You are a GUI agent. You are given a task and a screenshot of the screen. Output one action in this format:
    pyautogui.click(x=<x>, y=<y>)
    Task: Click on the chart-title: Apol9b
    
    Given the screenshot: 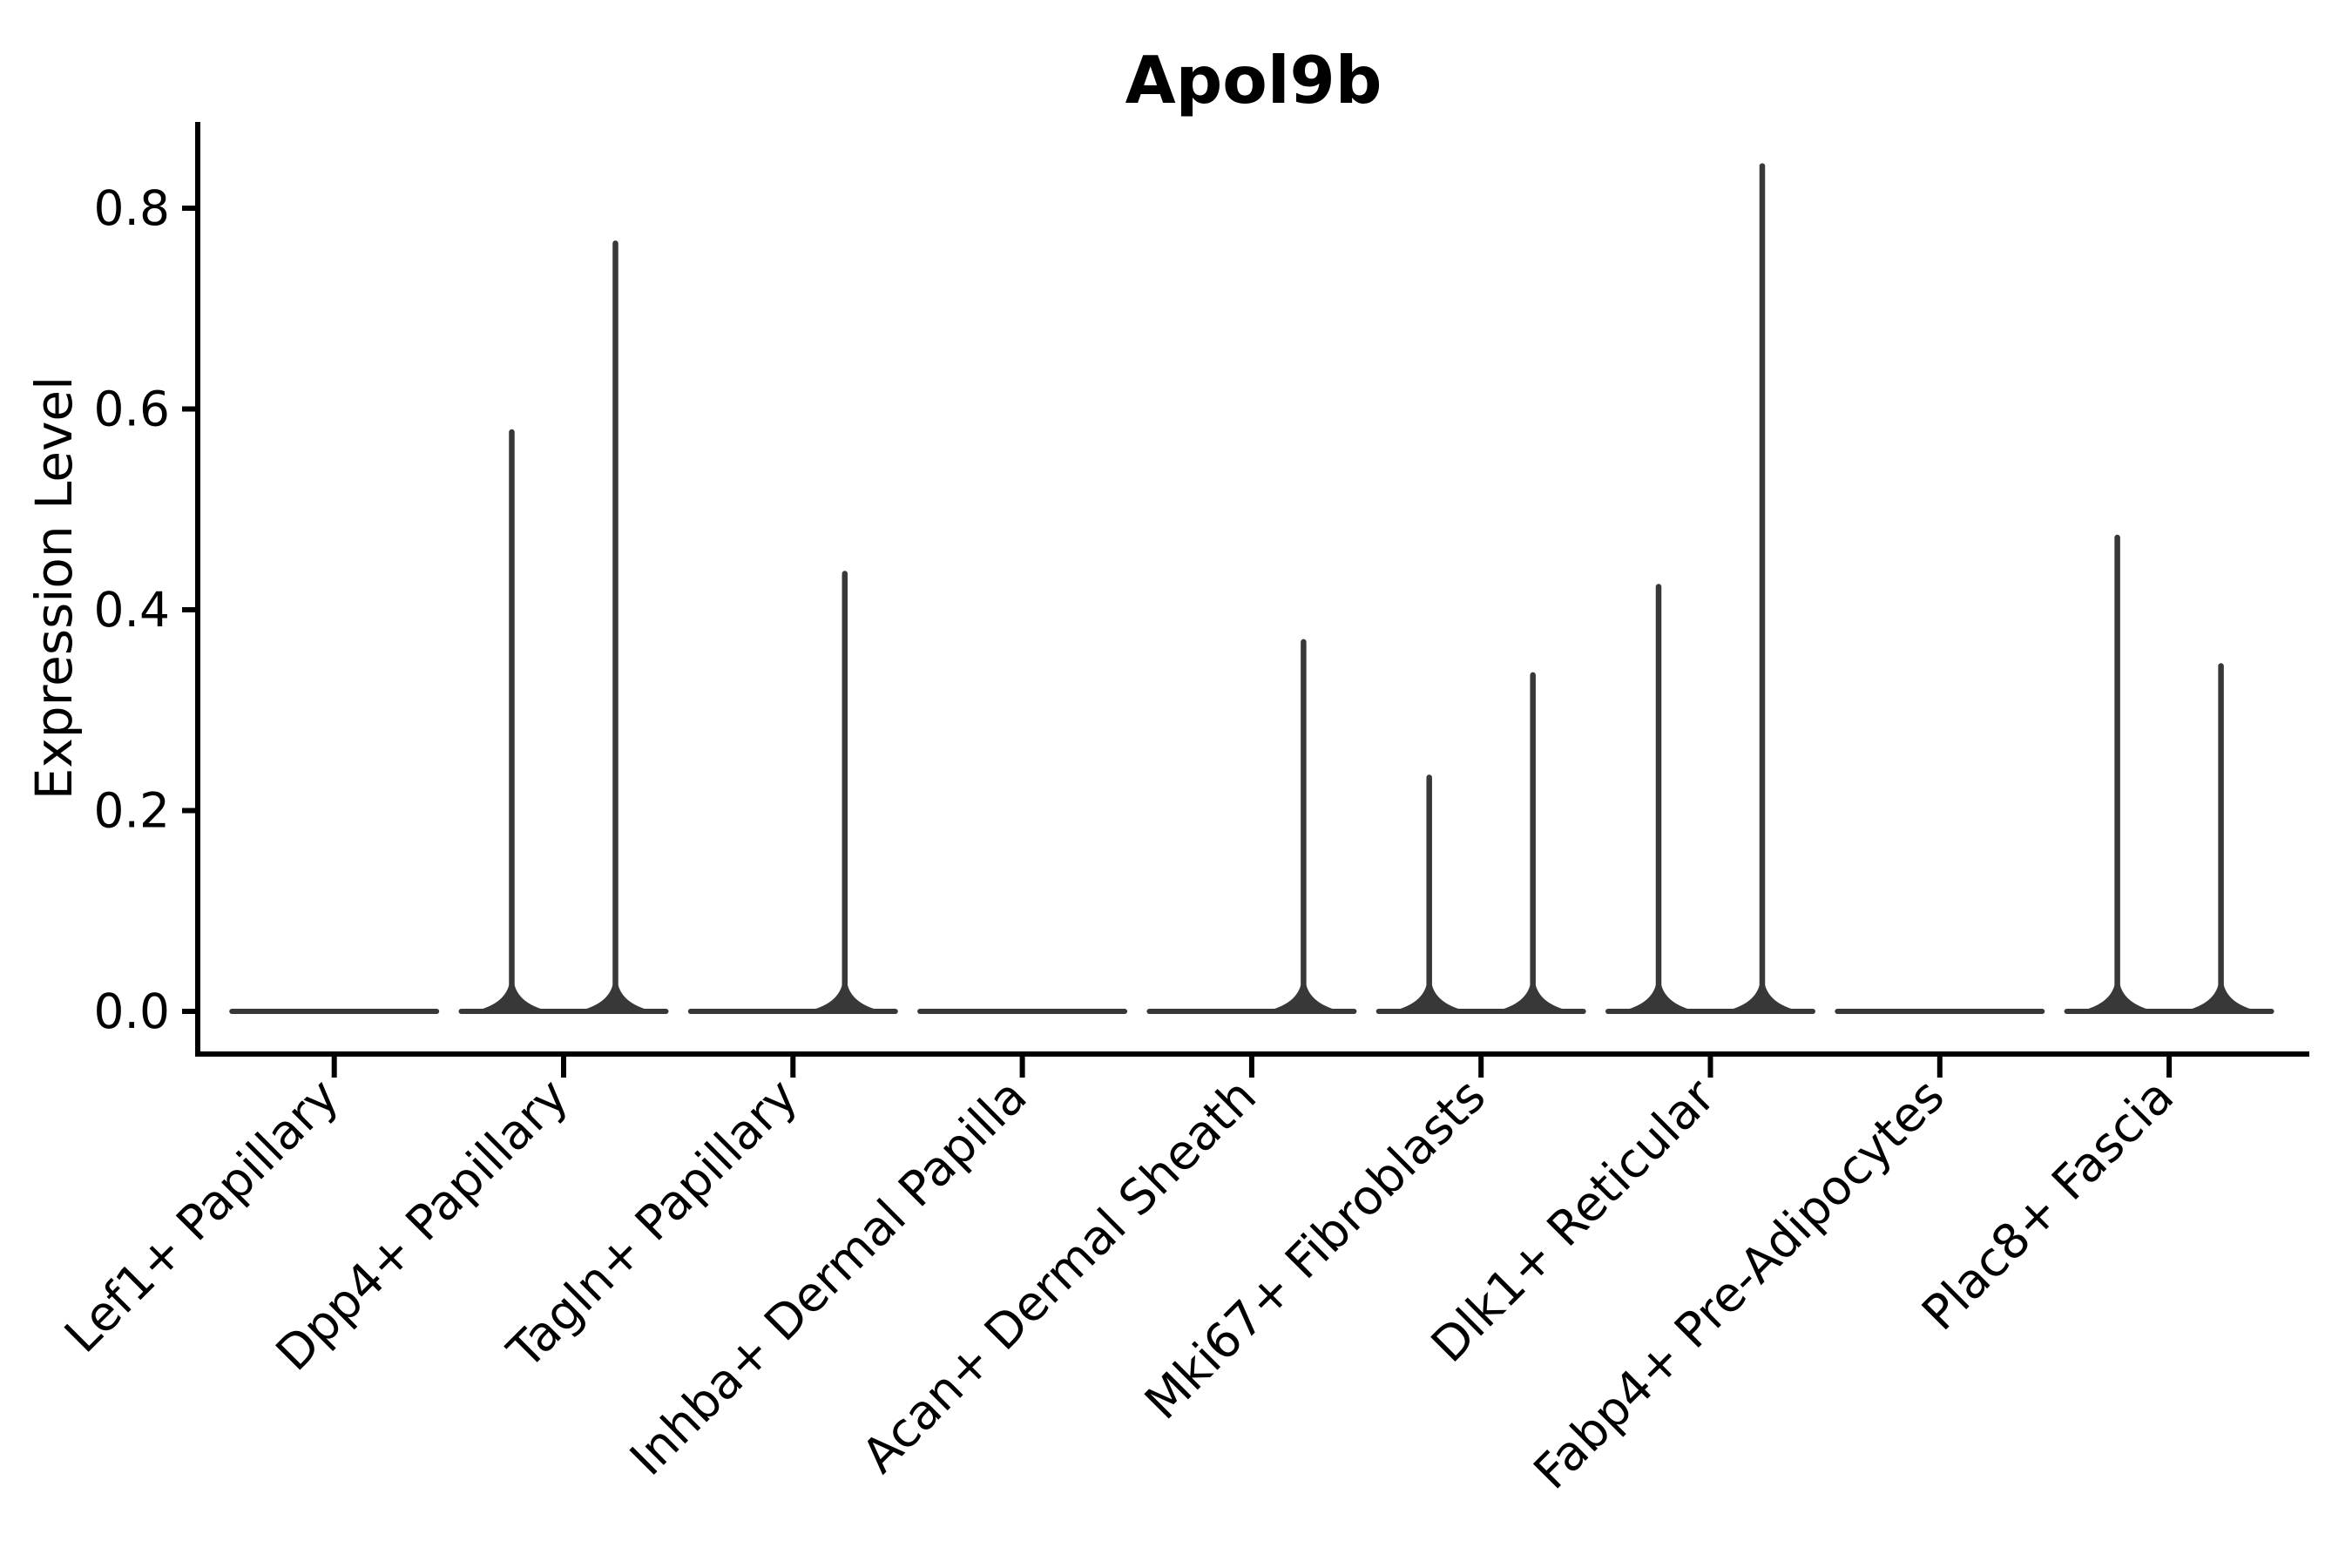 What is the action you would take?
    pyautogui.click(x=1253, y=80)
    